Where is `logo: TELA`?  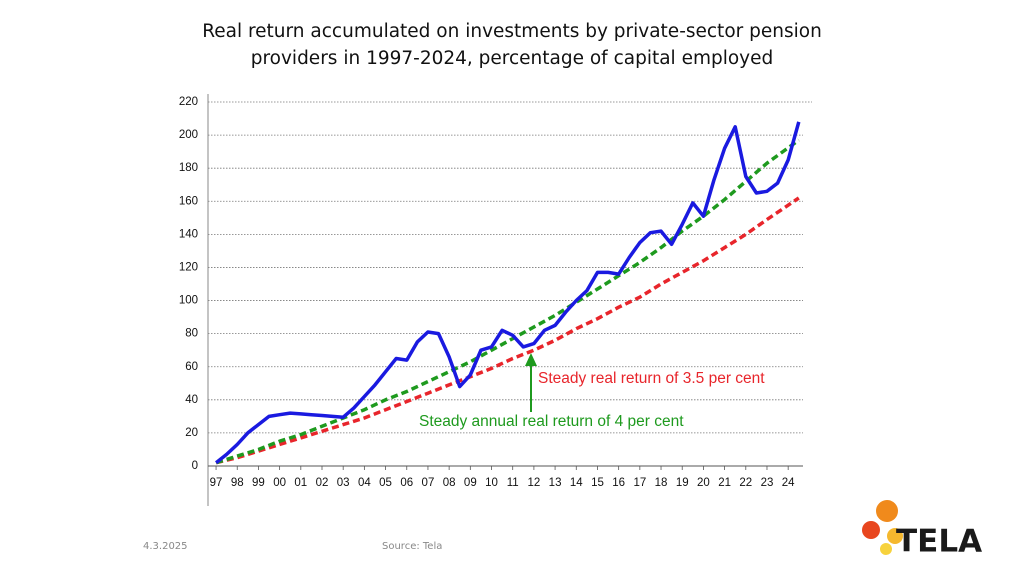 logo: TELA is located at coordinates (922, 530).